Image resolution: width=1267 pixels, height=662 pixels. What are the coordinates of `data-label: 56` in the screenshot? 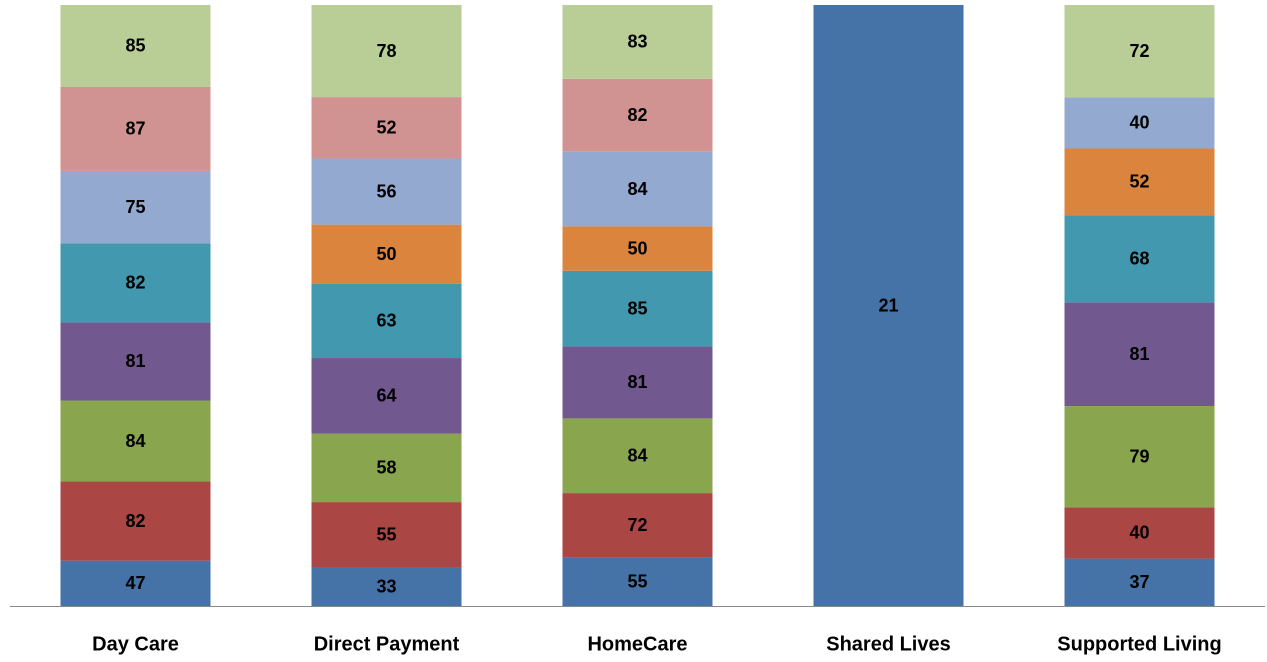 It's located at (386, 191).